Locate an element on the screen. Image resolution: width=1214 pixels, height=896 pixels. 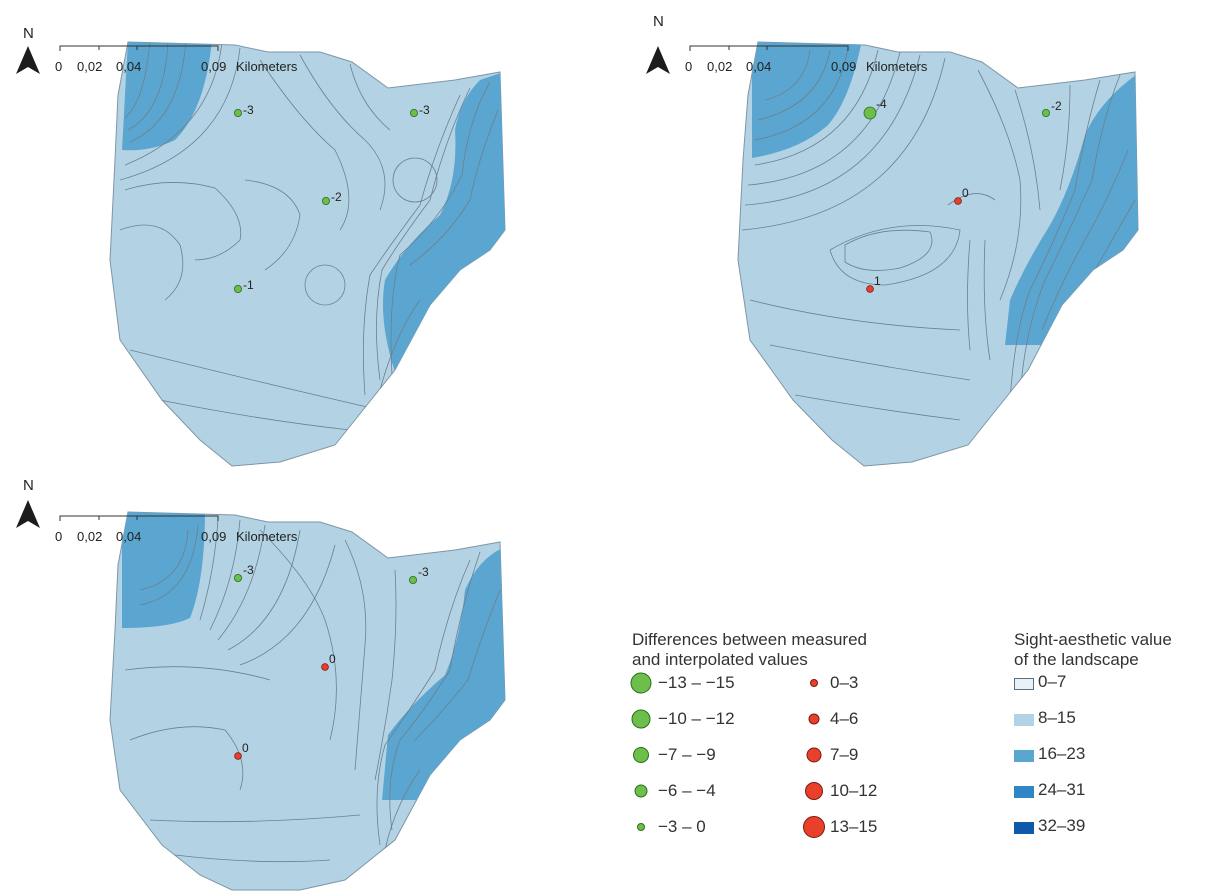
legend-negative-item: −6 – −4 is located at coordinates (672, 791).